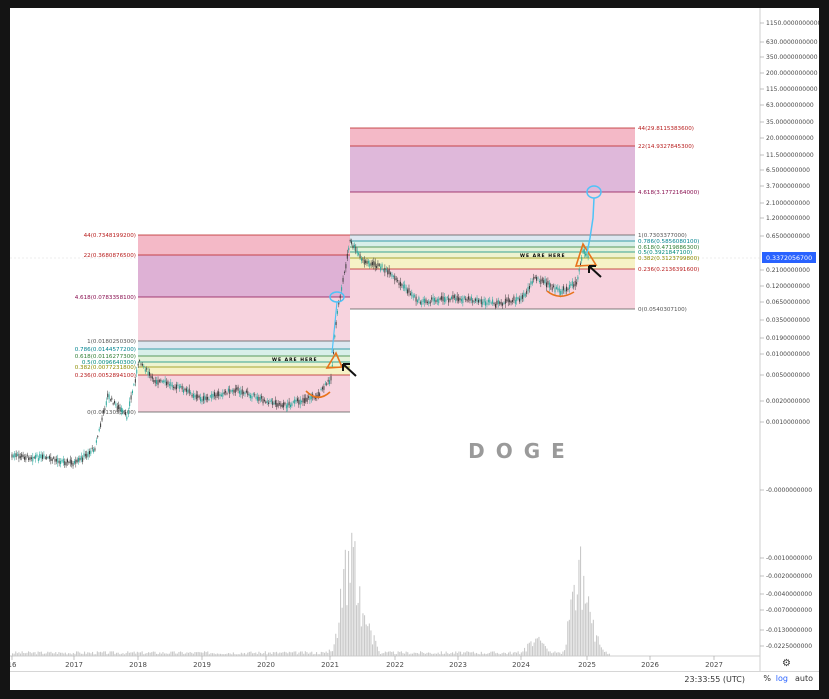 This screenshot has height=699, width=829. Describe the element at coordinates (111, 342) in the screenshot. I see `fib-label: 1(0.0180250300)` at that location.